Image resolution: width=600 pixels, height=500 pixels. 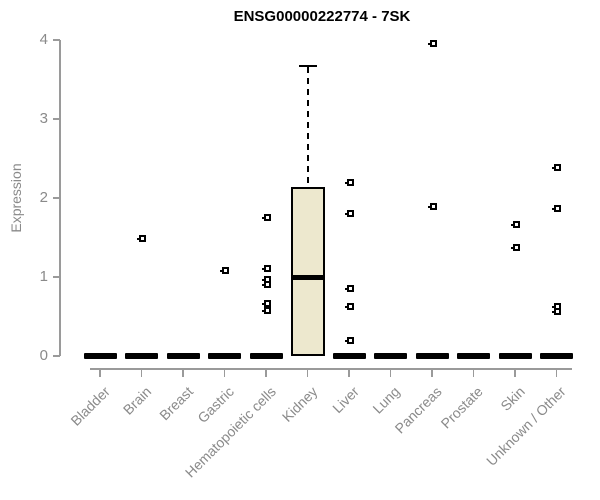 I want to click on y-tick-label: 3, so click(x=43, y=118).